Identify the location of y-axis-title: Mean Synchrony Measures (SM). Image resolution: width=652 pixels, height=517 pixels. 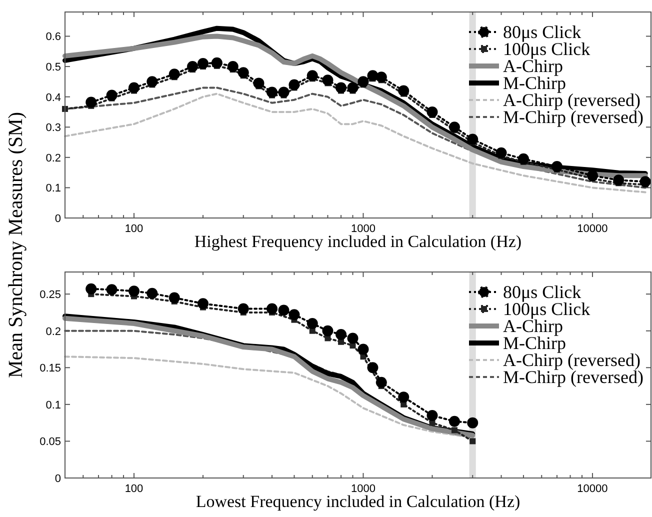
(16, 245).